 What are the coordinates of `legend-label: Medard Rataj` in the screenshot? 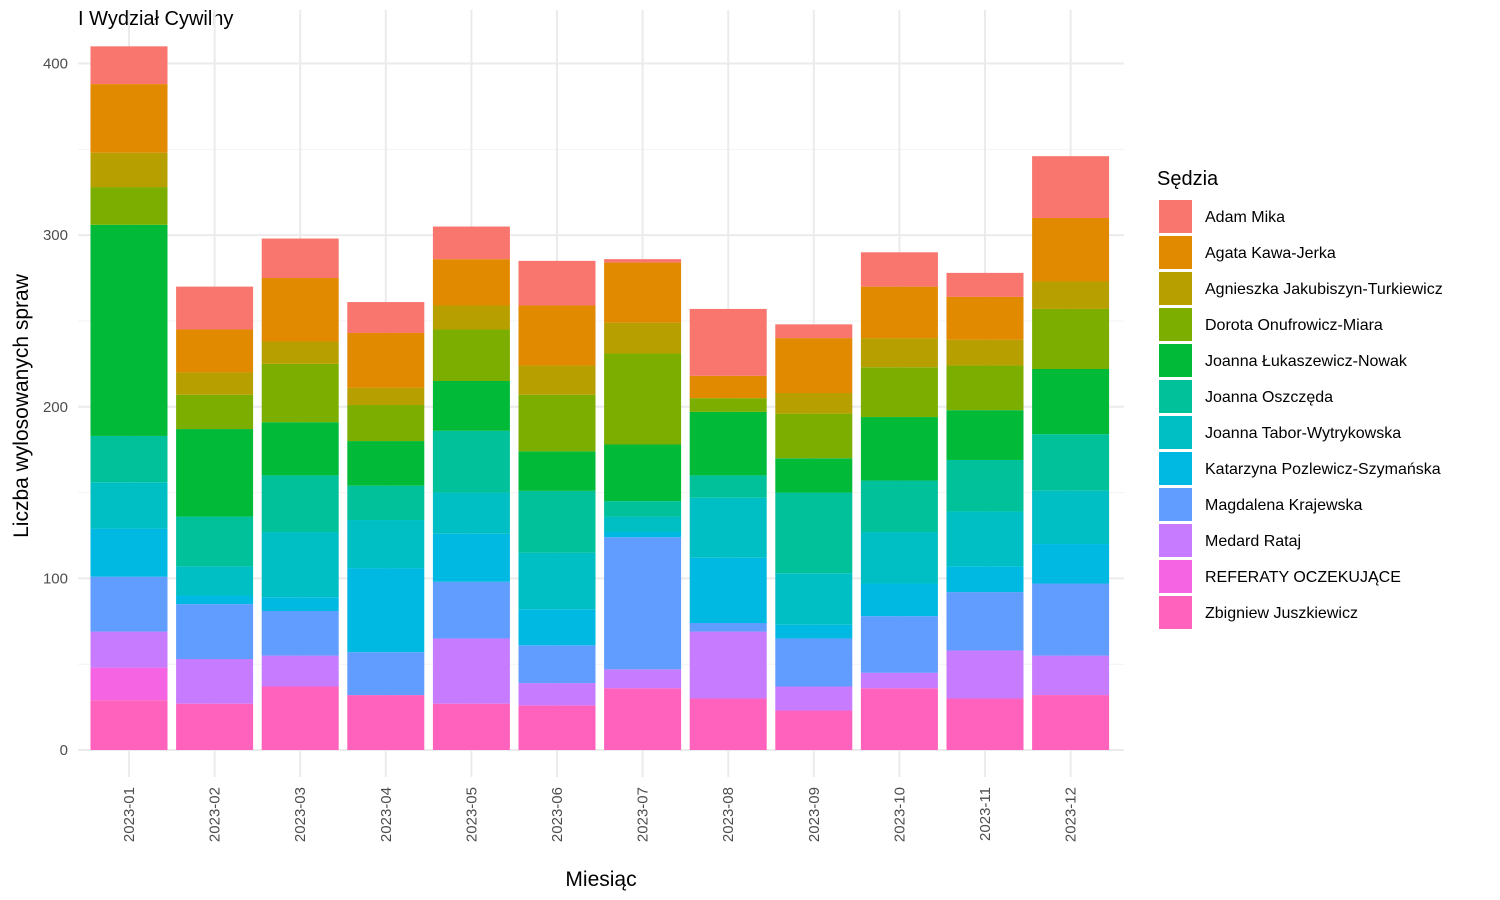 It's located at (1253, 541).